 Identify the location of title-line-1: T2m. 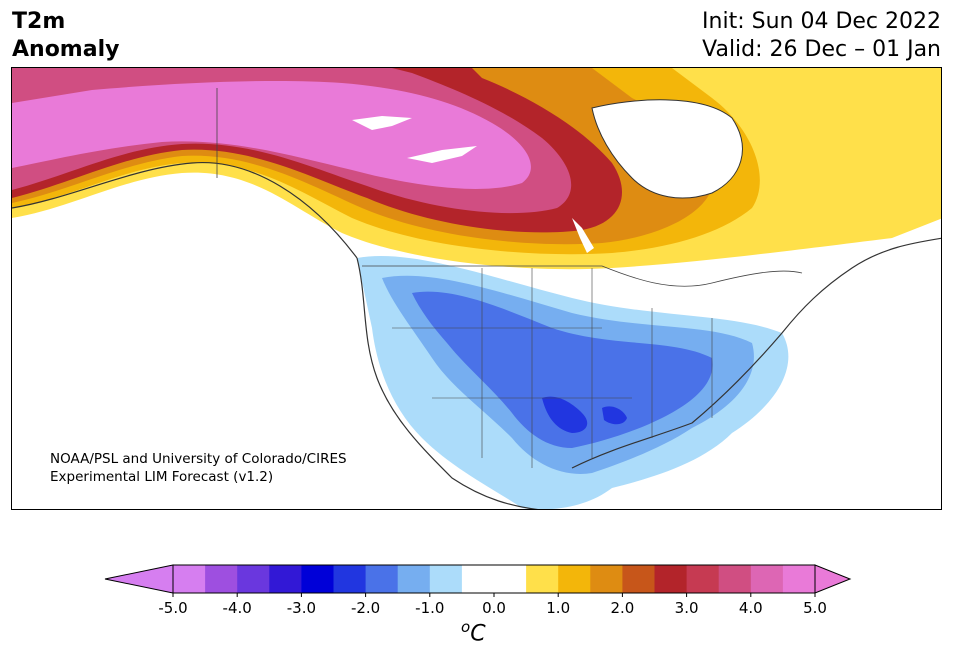
(39, 21).